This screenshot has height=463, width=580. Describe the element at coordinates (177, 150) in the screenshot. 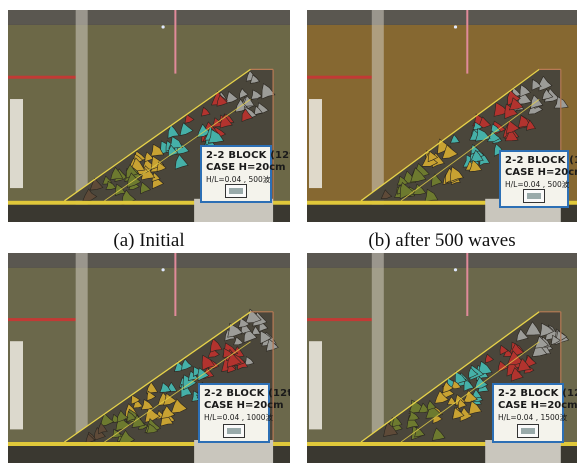

I see `layer-line` at that location.